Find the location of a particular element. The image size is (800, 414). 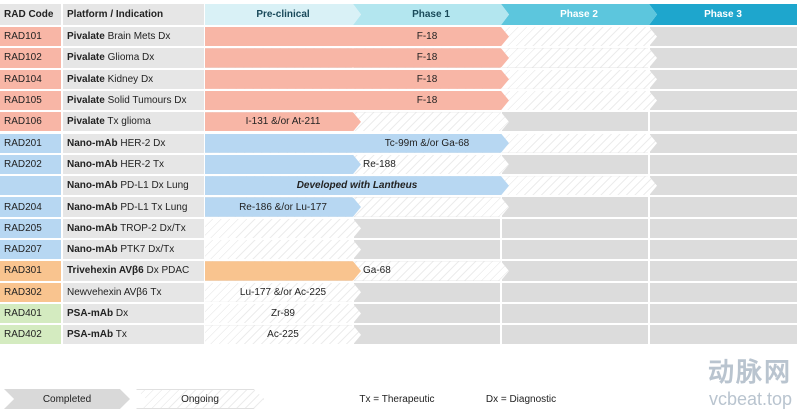

completed-bar: Re-186 &/or Lu-177 is located at coordinates (283, 206).